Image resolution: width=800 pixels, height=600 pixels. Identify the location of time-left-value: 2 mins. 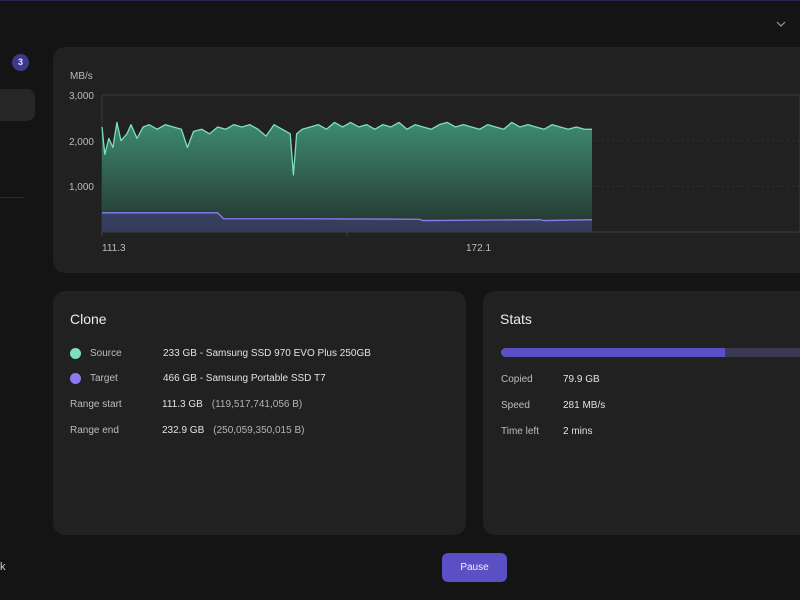
(578, 431).